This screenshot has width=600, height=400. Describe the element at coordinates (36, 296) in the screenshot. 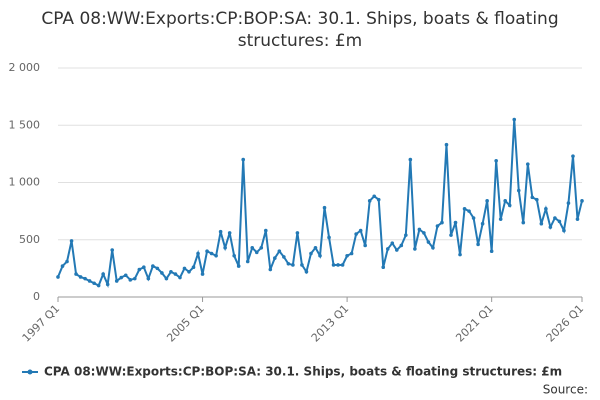

I see `y-tick-label: 0` at that location.